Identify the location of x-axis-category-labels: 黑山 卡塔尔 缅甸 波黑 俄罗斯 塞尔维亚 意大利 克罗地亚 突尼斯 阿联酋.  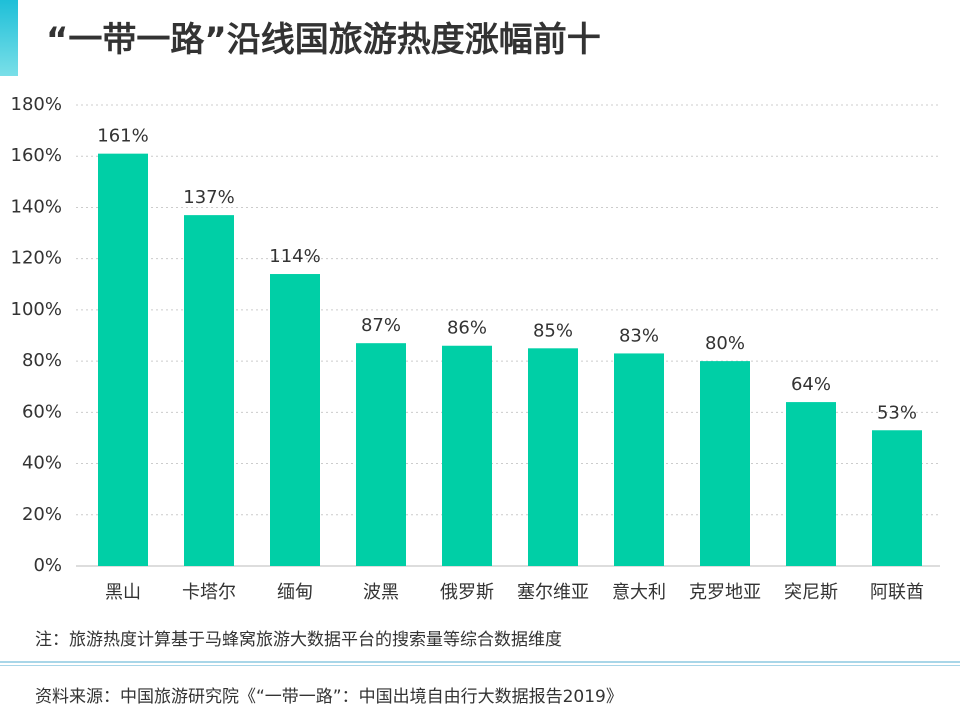
(514, 592).